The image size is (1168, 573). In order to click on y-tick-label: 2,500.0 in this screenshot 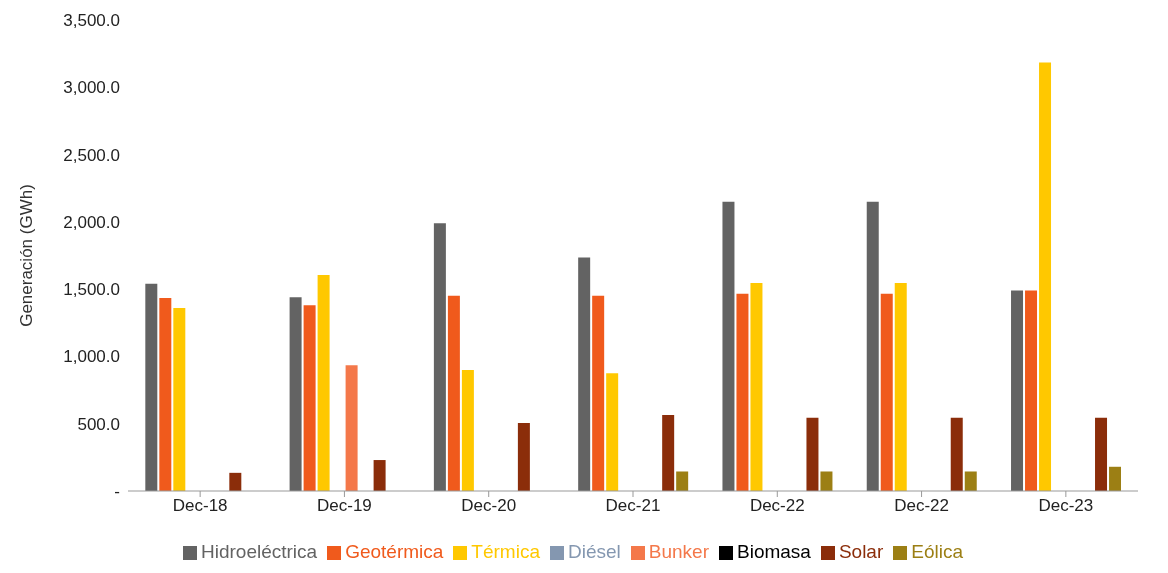, I will do `click(91, 155)`.